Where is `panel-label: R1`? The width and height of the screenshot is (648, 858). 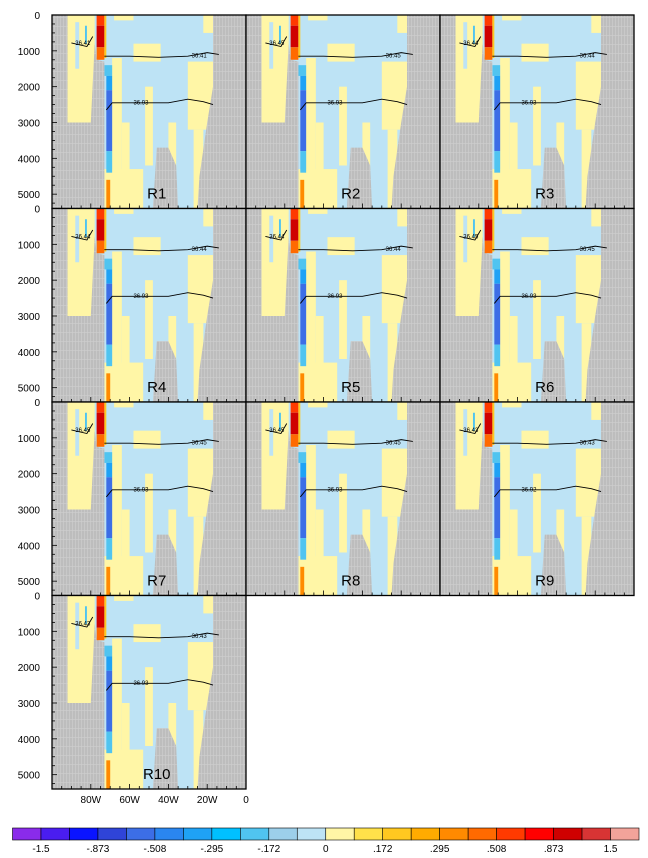 panel-label: R1 is located at coordinates (156, 194).